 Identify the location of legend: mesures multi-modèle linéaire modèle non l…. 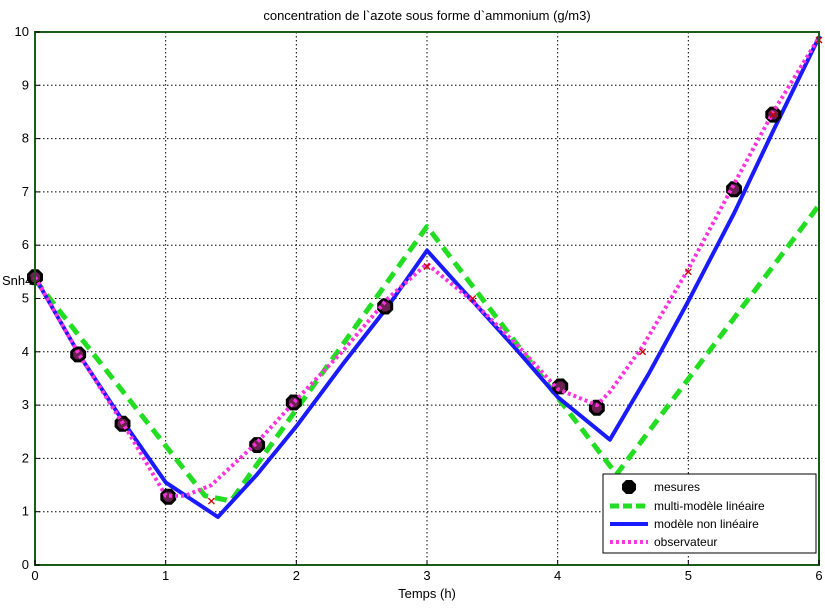
(709, 513).